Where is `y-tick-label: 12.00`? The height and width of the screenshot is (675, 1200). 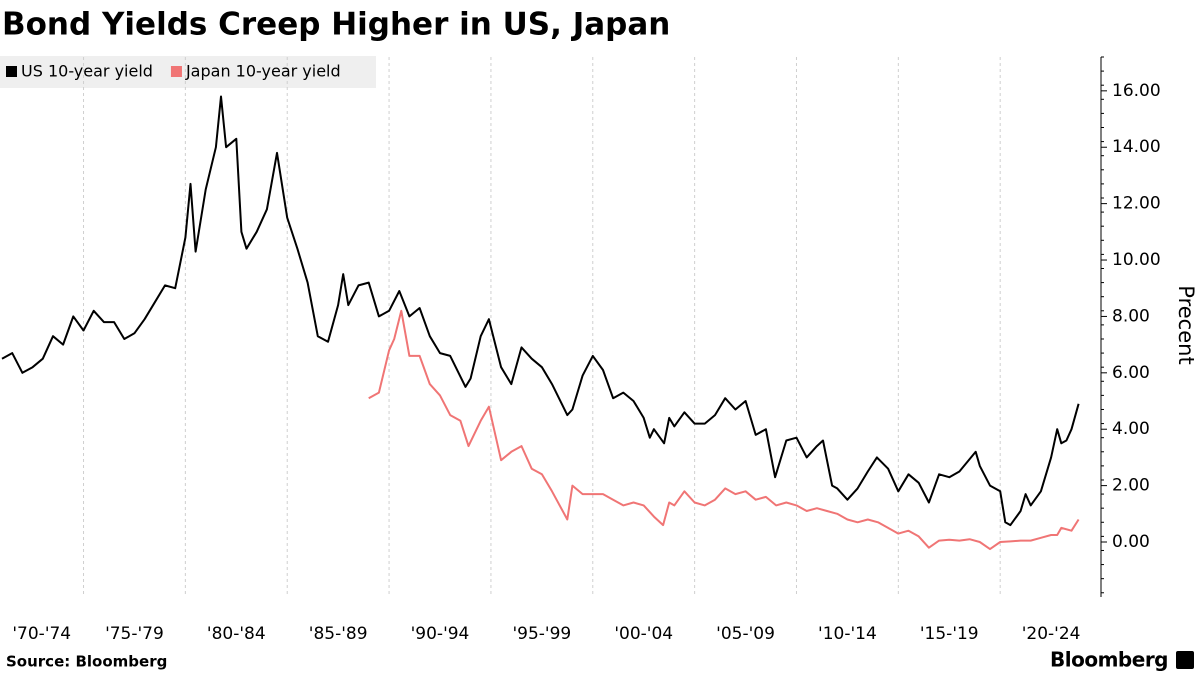
y-tick-label: 12.00 is located at coordinates (1136, 204).